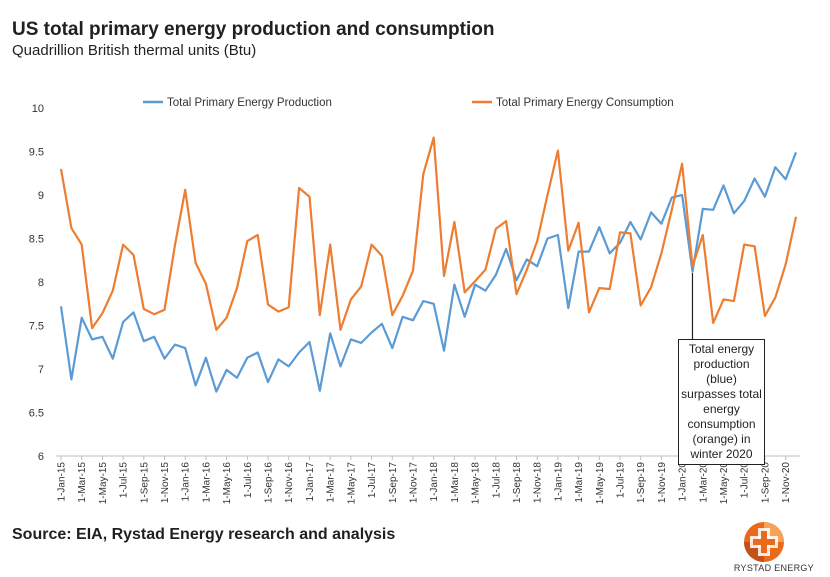 The height and width of the screenshot is (577, 830). Describe the element at coordinates (764, 542) in the screenshot. I see `rystad-logo-icon` at that location.